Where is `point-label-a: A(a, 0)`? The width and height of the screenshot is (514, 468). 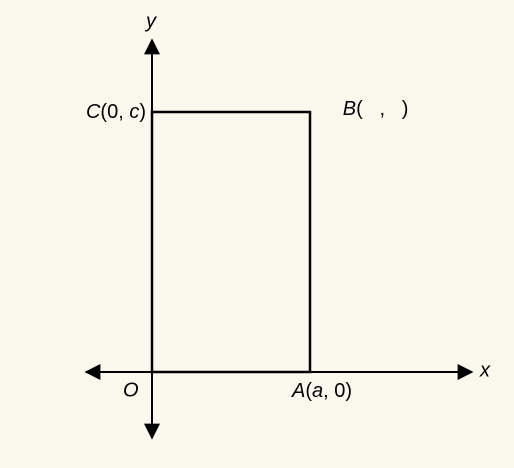 point-label-a: A(a, 0) is located at coordinates (321, 391).